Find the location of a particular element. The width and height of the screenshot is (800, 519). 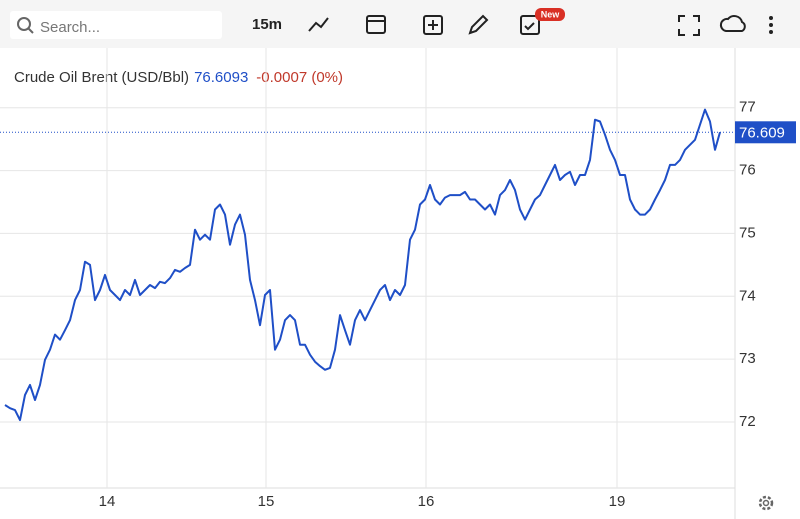

x-tick-label: 15 is located at coordinates (266, 501).